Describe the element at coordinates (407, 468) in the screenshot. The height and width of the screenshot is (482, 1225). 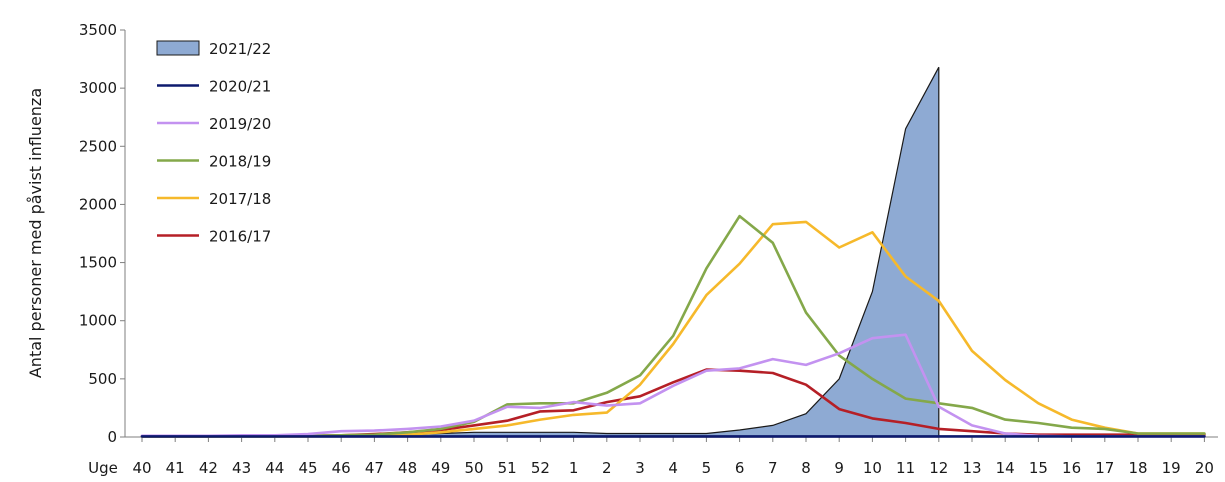
I see `x-tick-label: 48` at that location.